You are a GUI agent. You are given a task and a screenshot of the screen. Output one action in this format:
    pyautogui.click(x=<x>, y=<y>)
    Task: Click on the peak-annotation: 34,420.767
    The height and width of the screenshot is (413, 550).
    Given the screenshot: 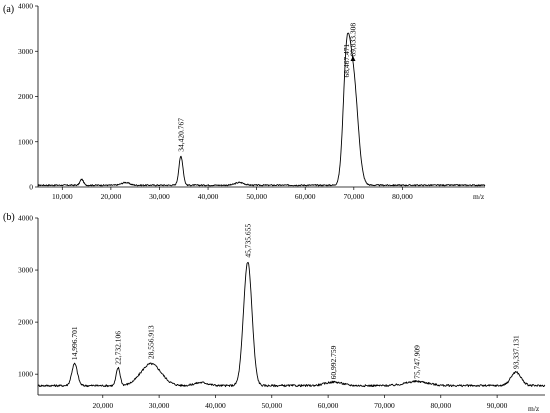 What is the action you would take?
    pyautogui.click(x=180, y=135)
    